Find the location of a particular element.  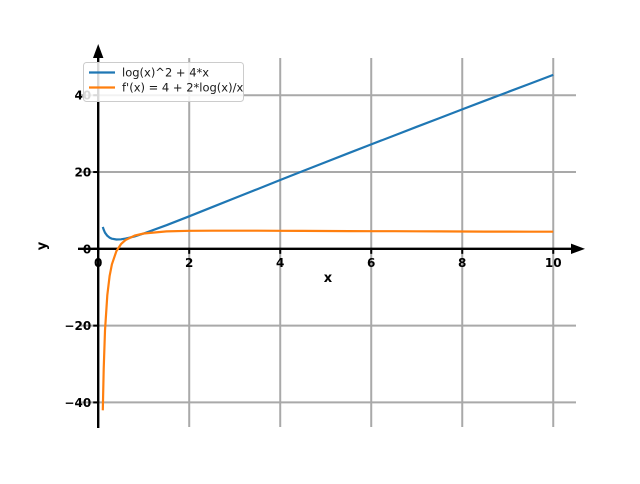

x-axis-label: x is located at coordinates (328, 278).